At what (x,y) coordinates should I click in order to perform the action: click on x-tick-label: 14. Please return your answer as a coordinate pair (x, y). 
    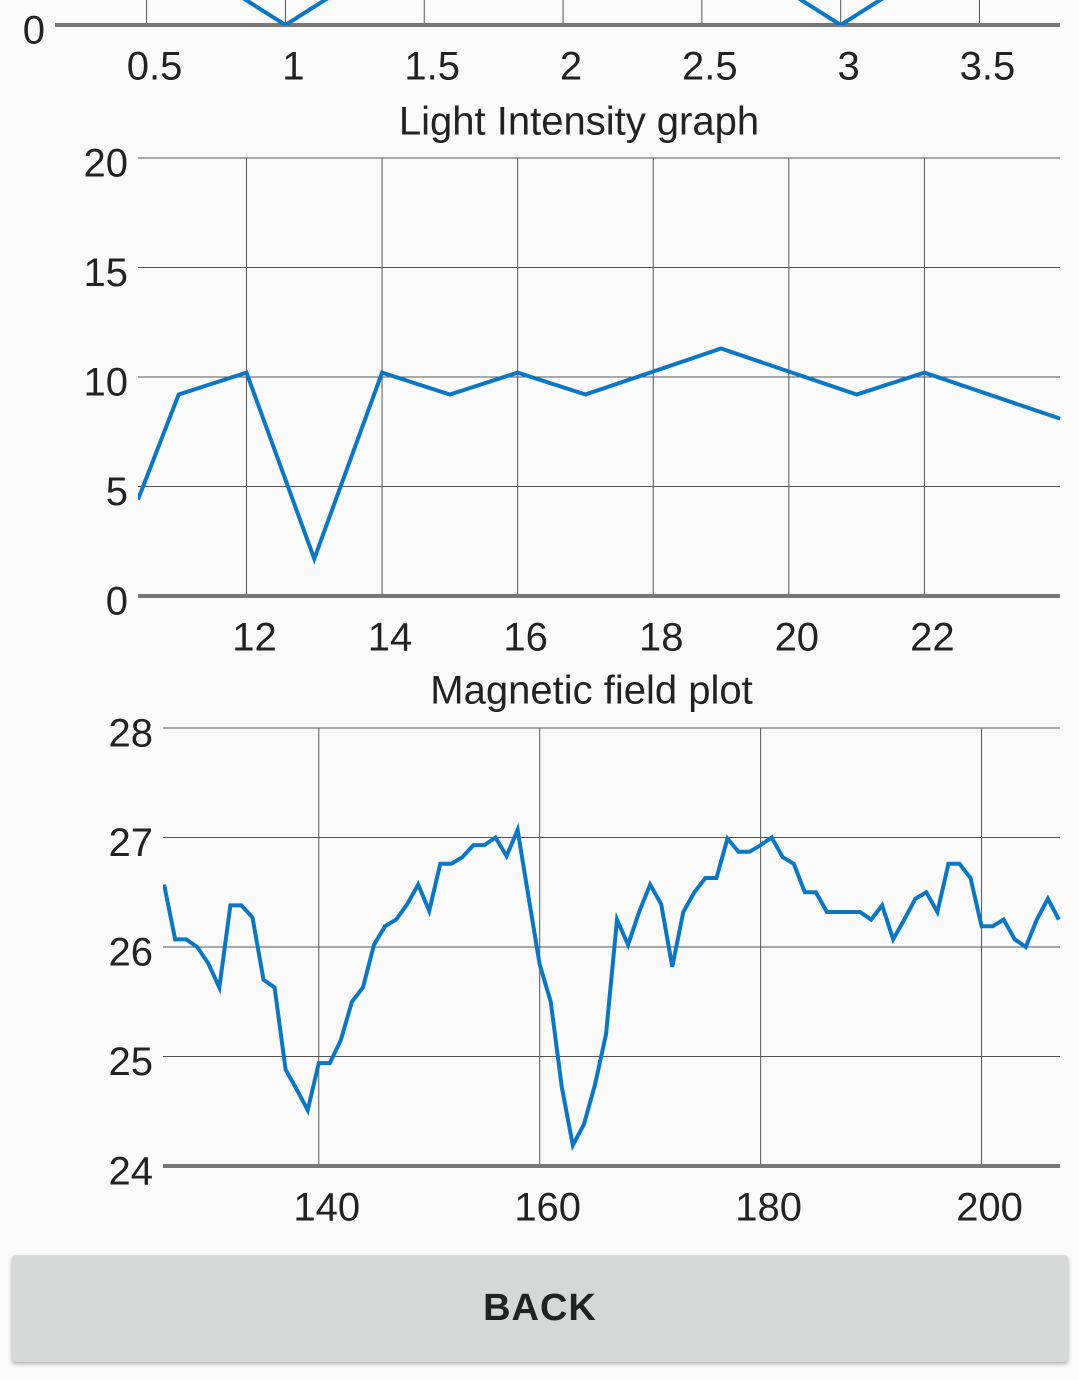
    Looking at the image, I should click on (390, 638).